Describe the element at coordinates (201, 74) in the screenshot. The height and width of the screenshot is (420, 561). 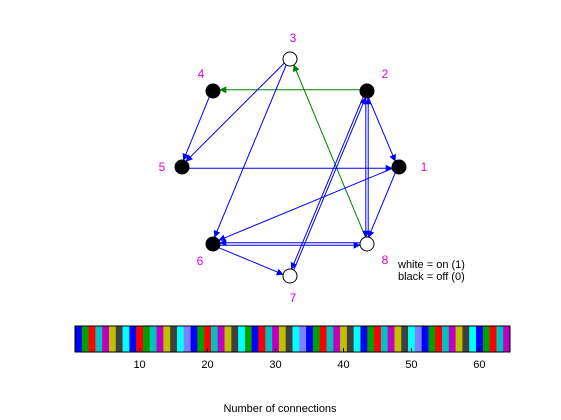
I see `node-label-4: 4` at that location.